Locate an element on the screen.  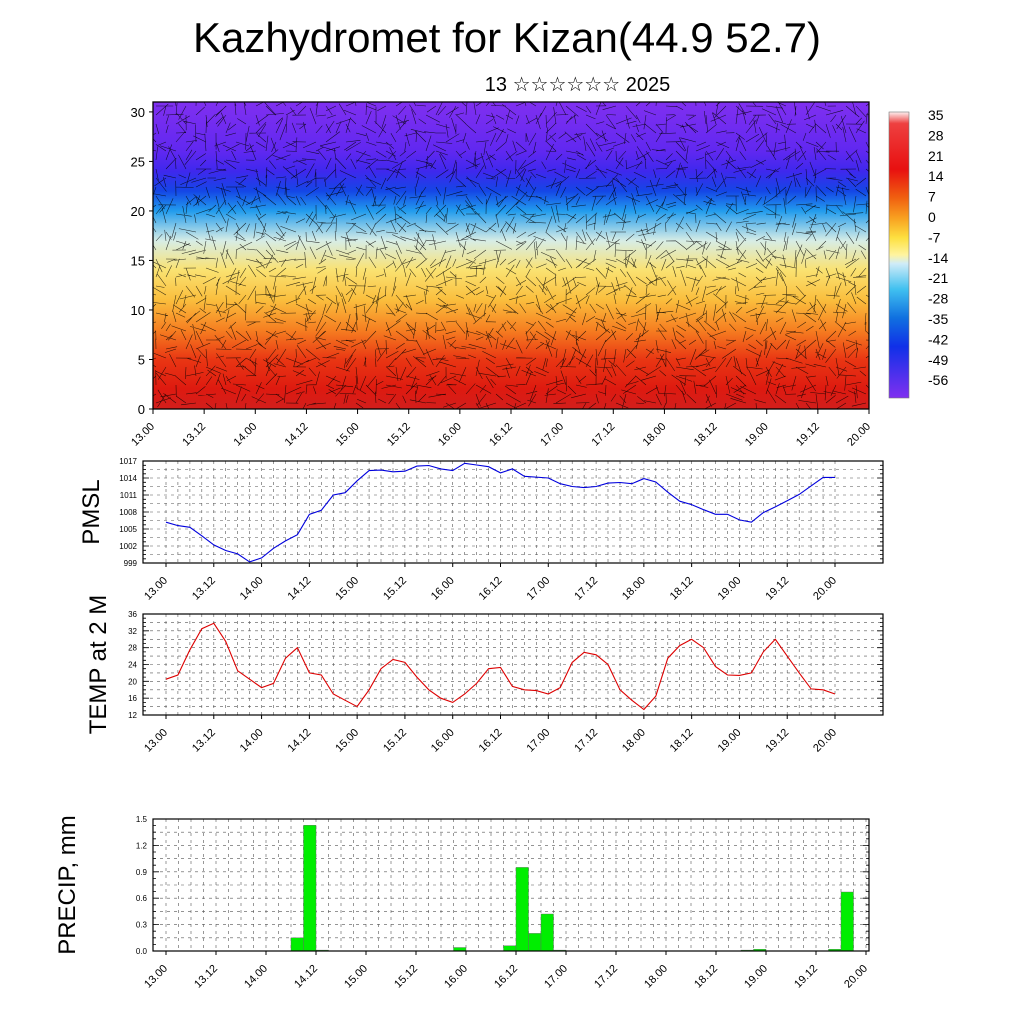
colorbar-label: -42 is located at coordinates (938, 339).